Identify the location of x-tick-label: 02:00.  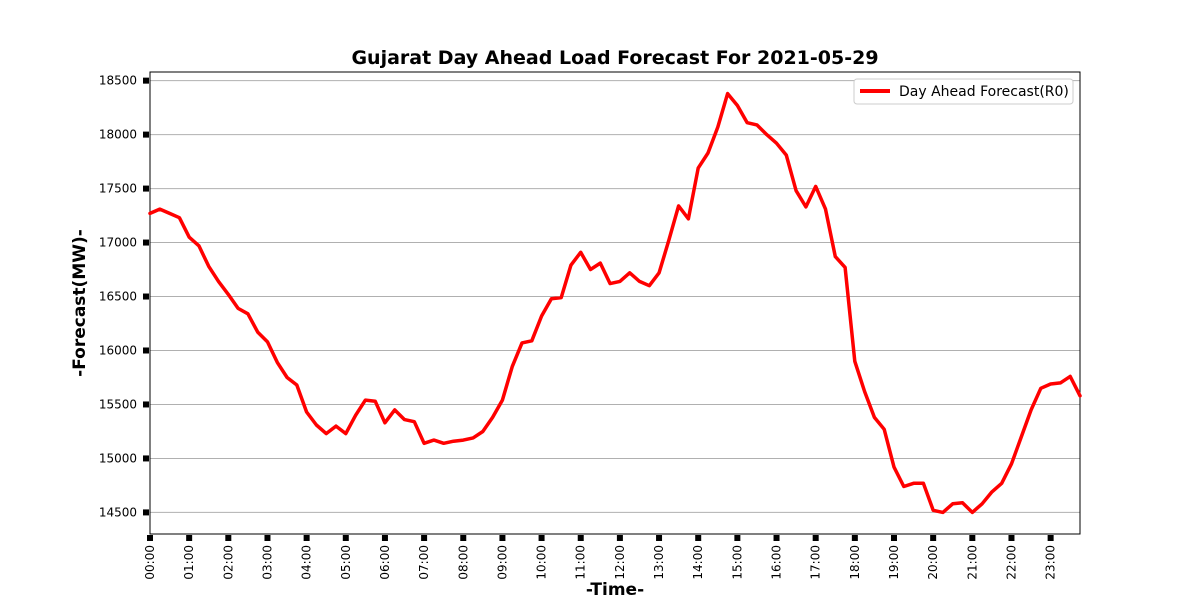
(228, 562).